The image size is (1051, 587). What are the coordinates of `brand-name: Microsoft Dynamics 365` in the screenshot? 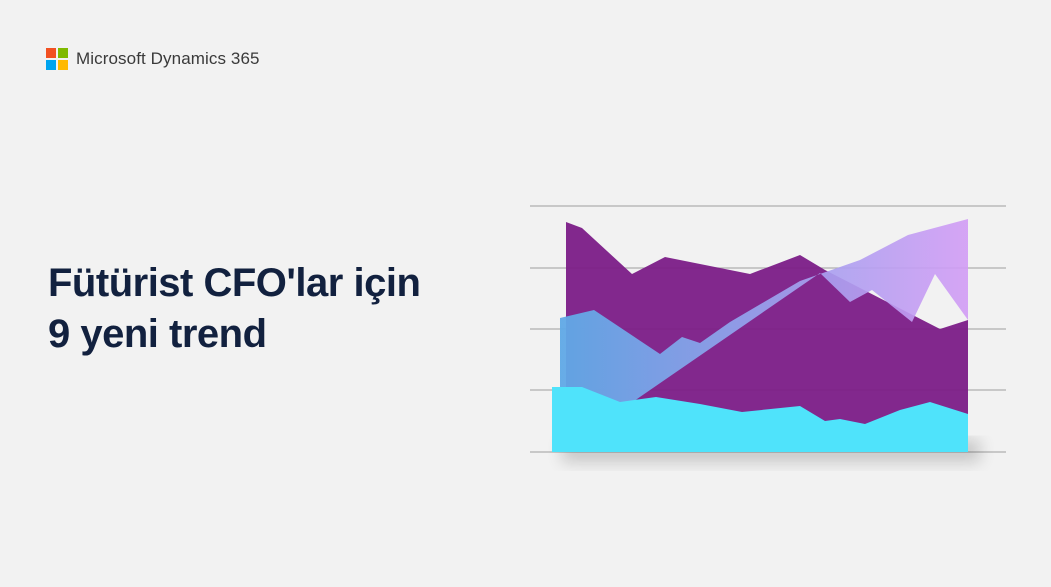 It's located at (168, 58).